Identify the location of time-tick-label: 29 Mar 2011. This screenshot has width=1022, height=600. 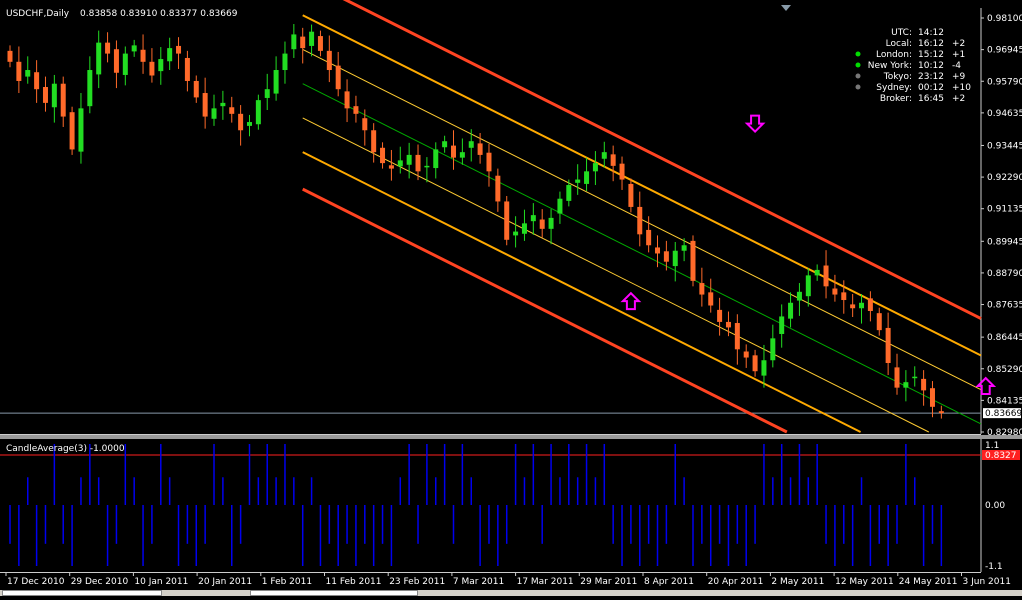
(608, 582).